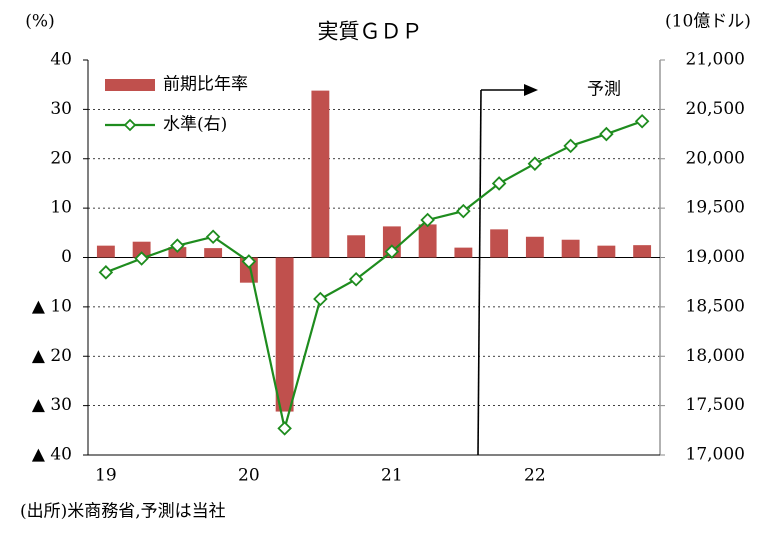  Describe the element at coordinates (52, 356) in the screenshot. I see `y-tick-label: ▲ 20` at that location.